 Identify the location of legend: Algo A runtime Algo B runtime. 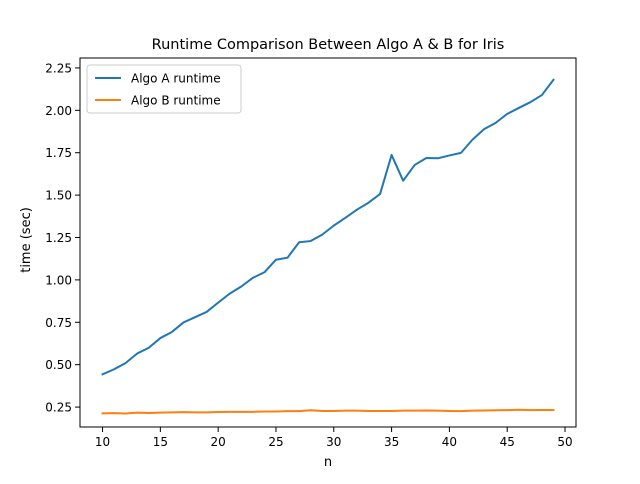
(164, 89).